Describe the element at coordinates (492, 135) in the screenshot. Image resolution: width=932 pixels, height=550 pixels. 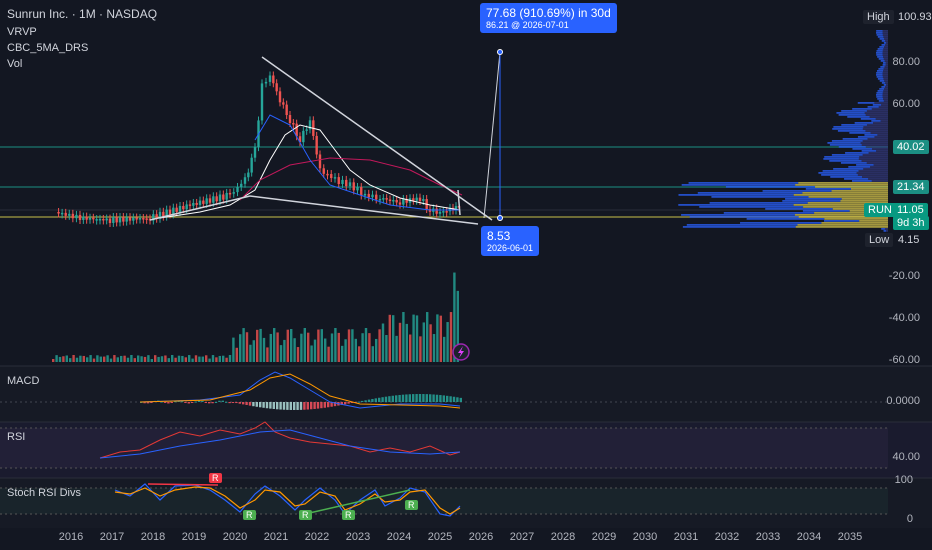
I see `projection-line` at that location.